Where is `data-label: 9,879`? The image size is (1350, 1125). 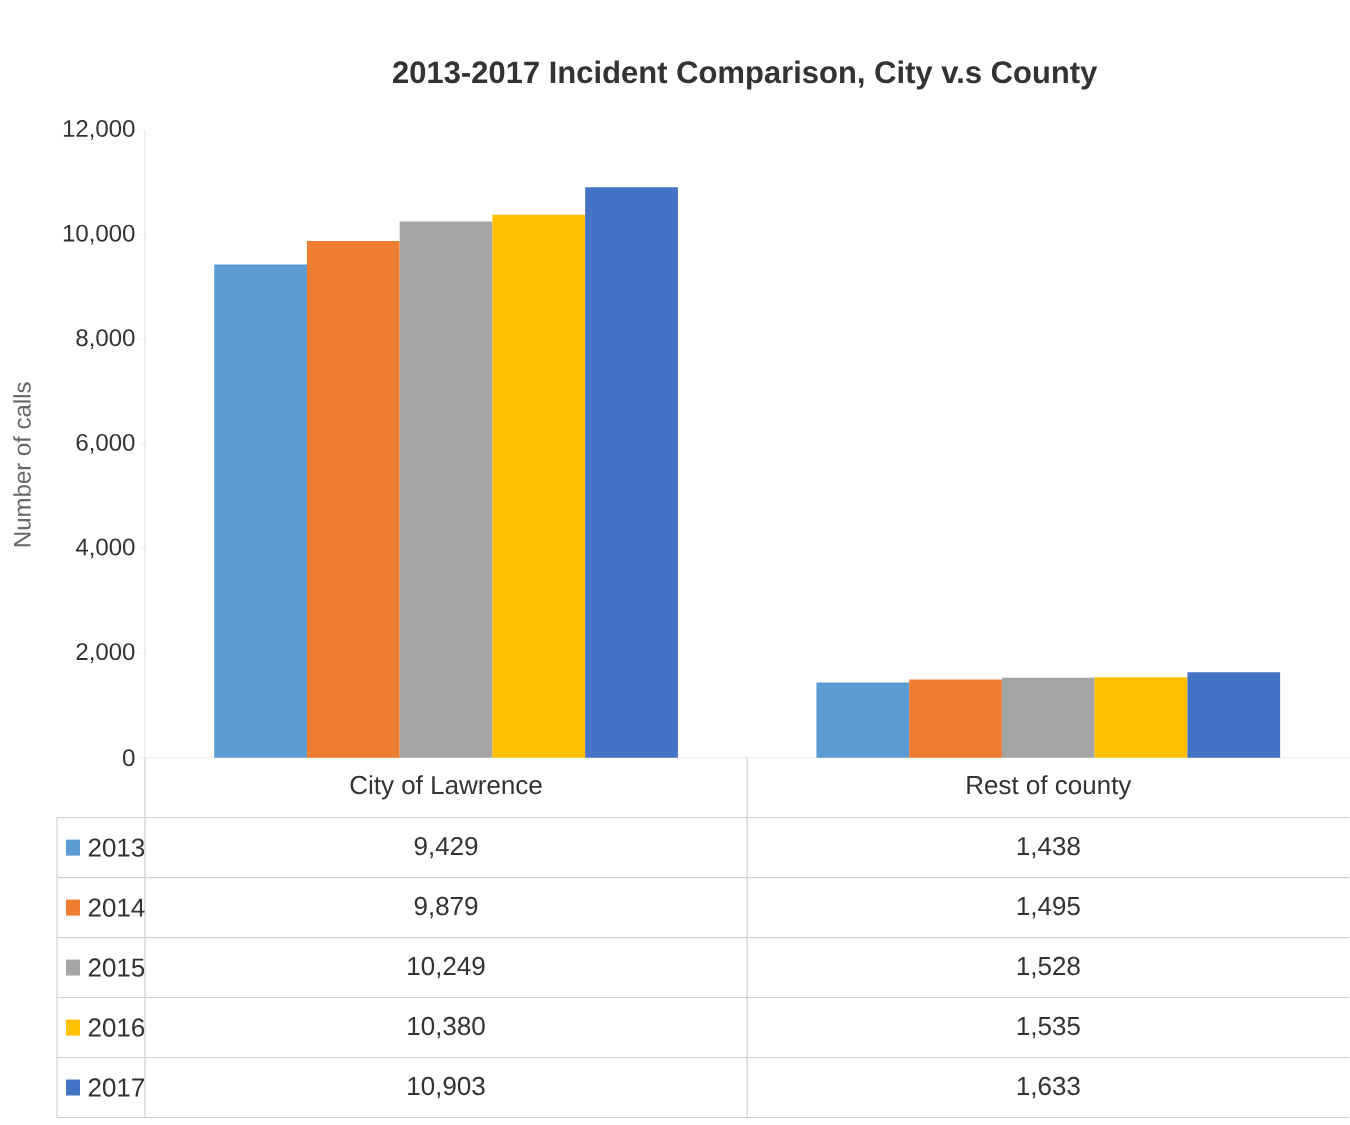
data-label: 9,879 is located at coordinates (446, 907).